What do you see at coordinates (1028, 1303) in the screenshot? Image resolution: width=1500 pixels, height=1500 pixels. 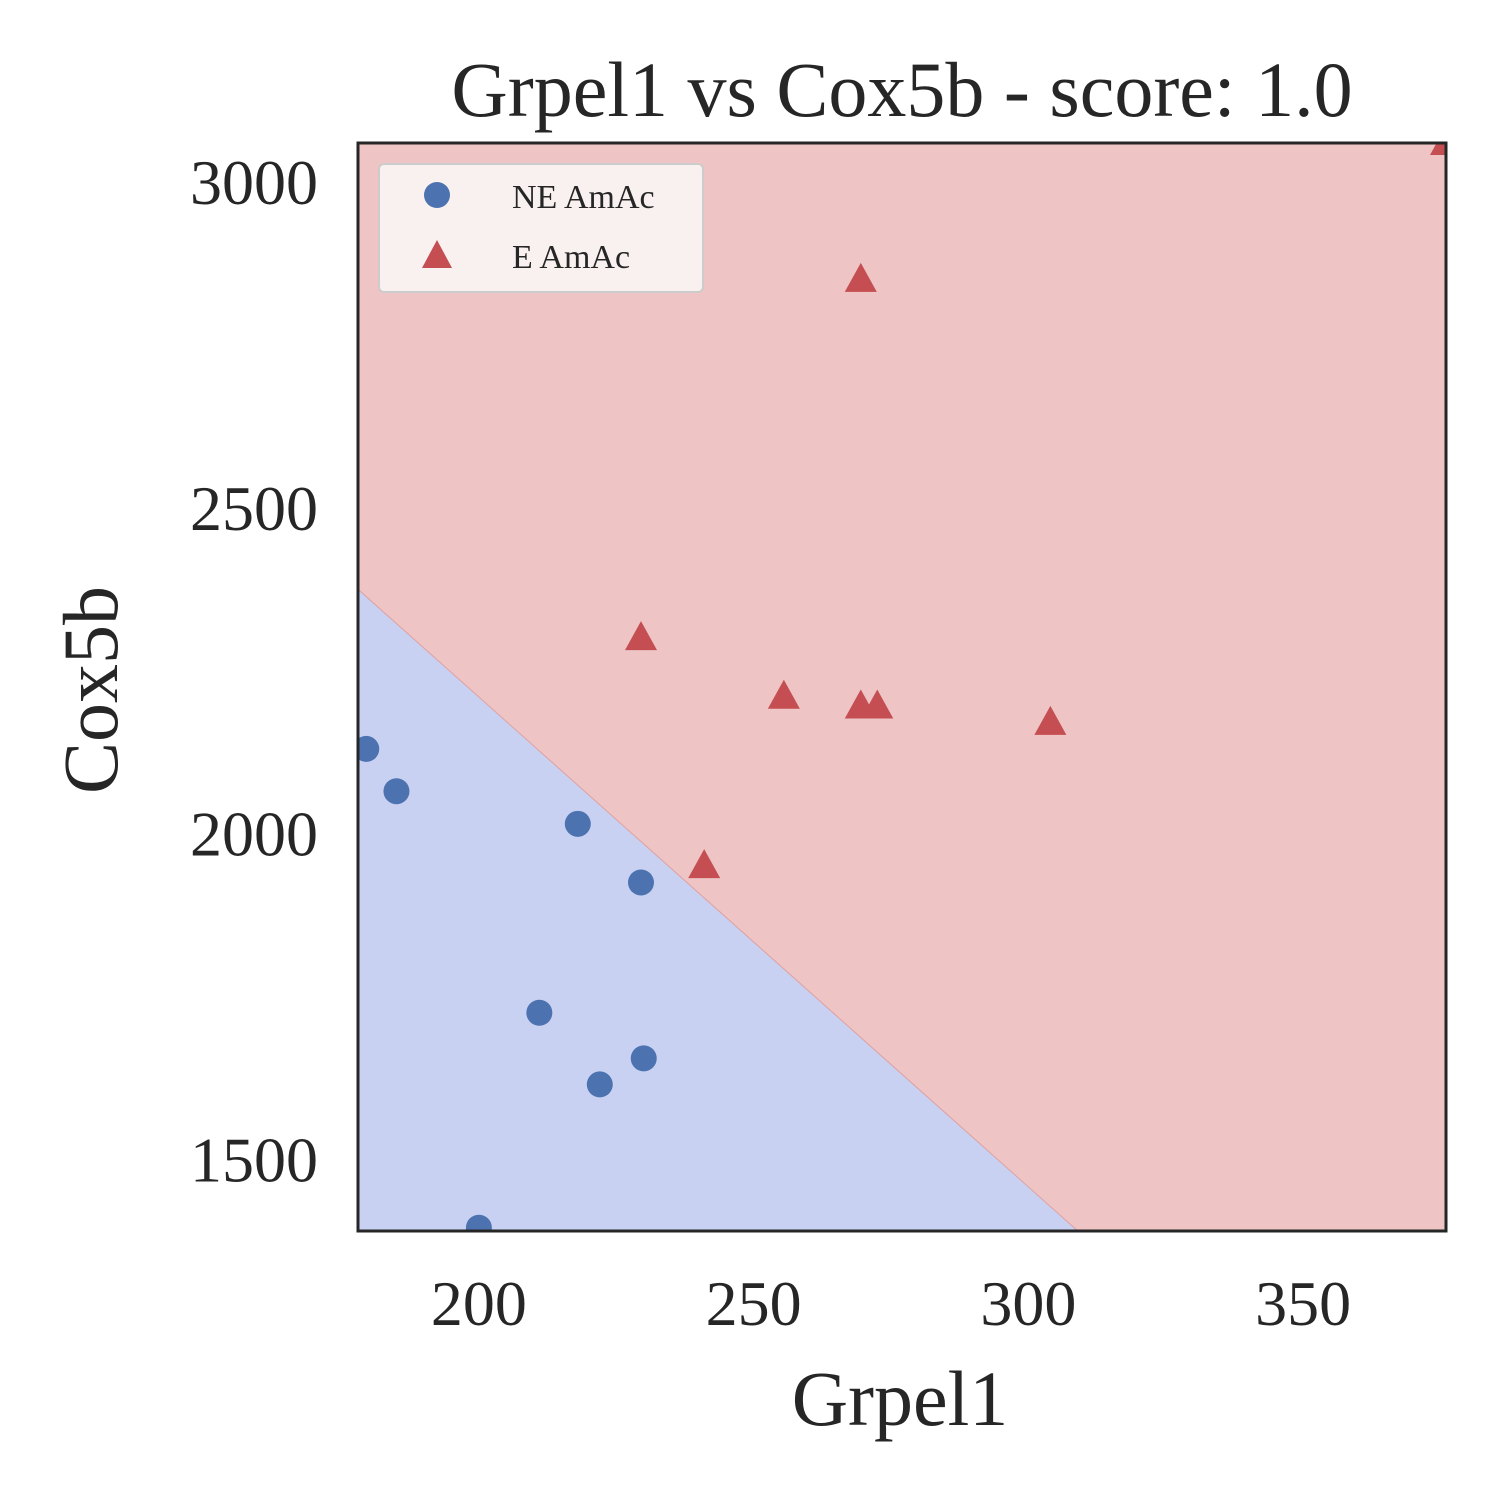 I see `x-tick-label-300: 300` at bounding box center [1028, 1303].